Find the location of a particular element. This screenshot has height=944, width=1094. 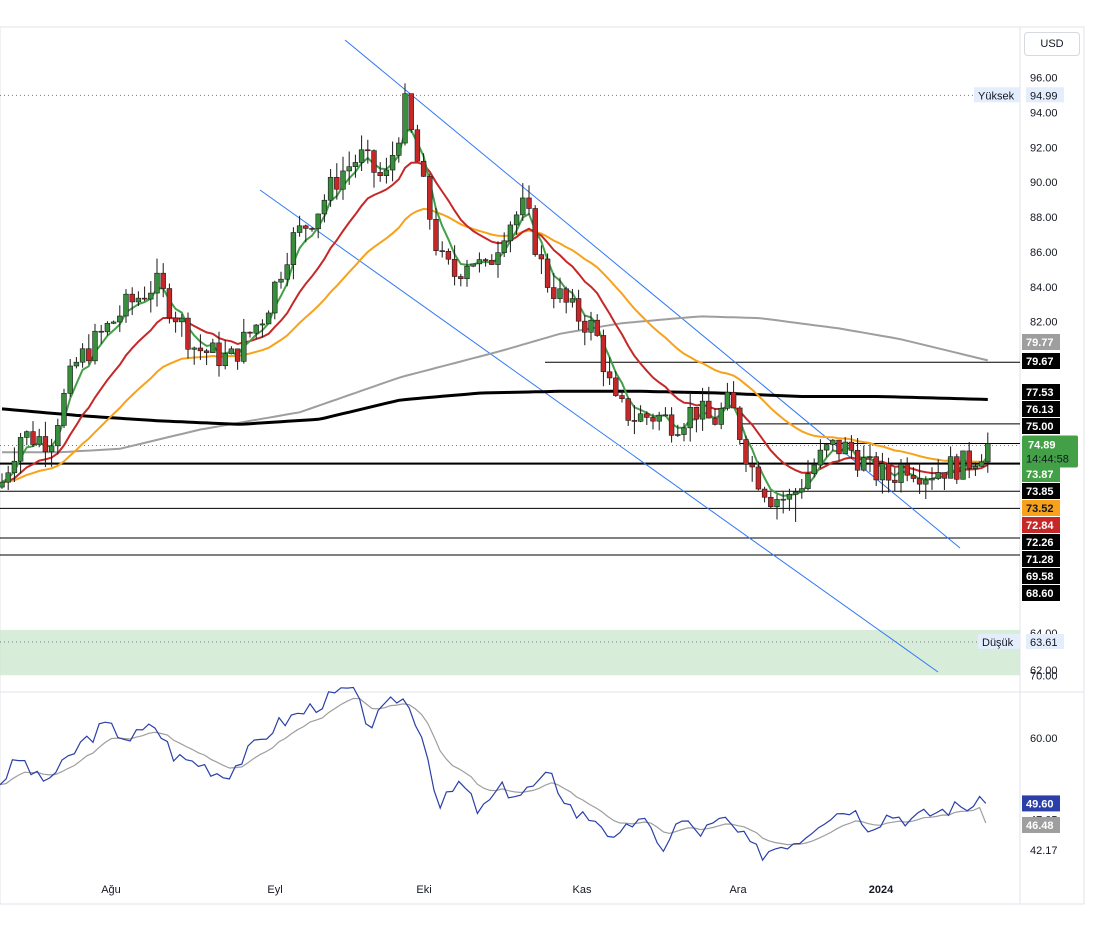

oscillator-tick-label: 70.00 is located at coordinates (1044, 677).